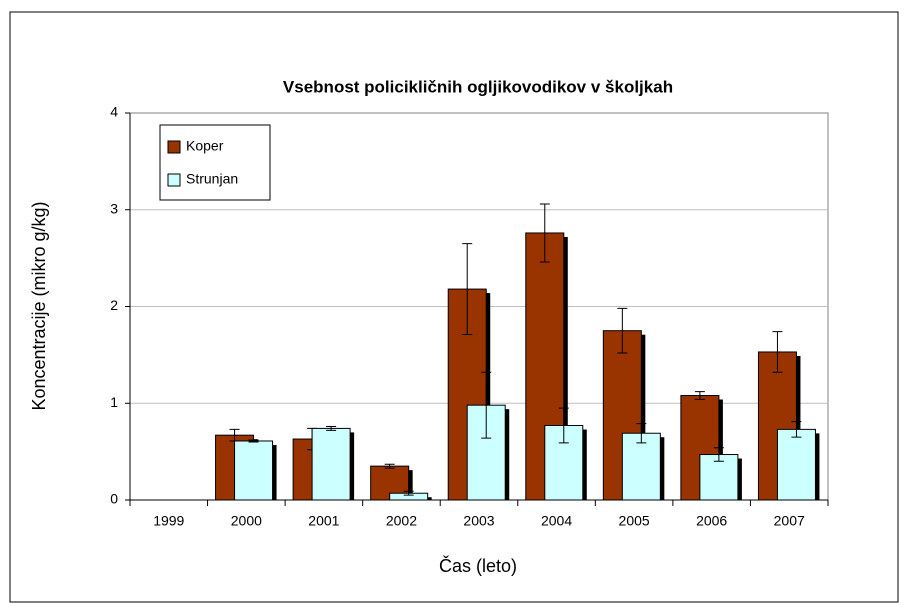 This screenshot has width=905, height=608. I want to click on y-axis-label: Koncentracije (mikro g/kg), so click(39, 305).